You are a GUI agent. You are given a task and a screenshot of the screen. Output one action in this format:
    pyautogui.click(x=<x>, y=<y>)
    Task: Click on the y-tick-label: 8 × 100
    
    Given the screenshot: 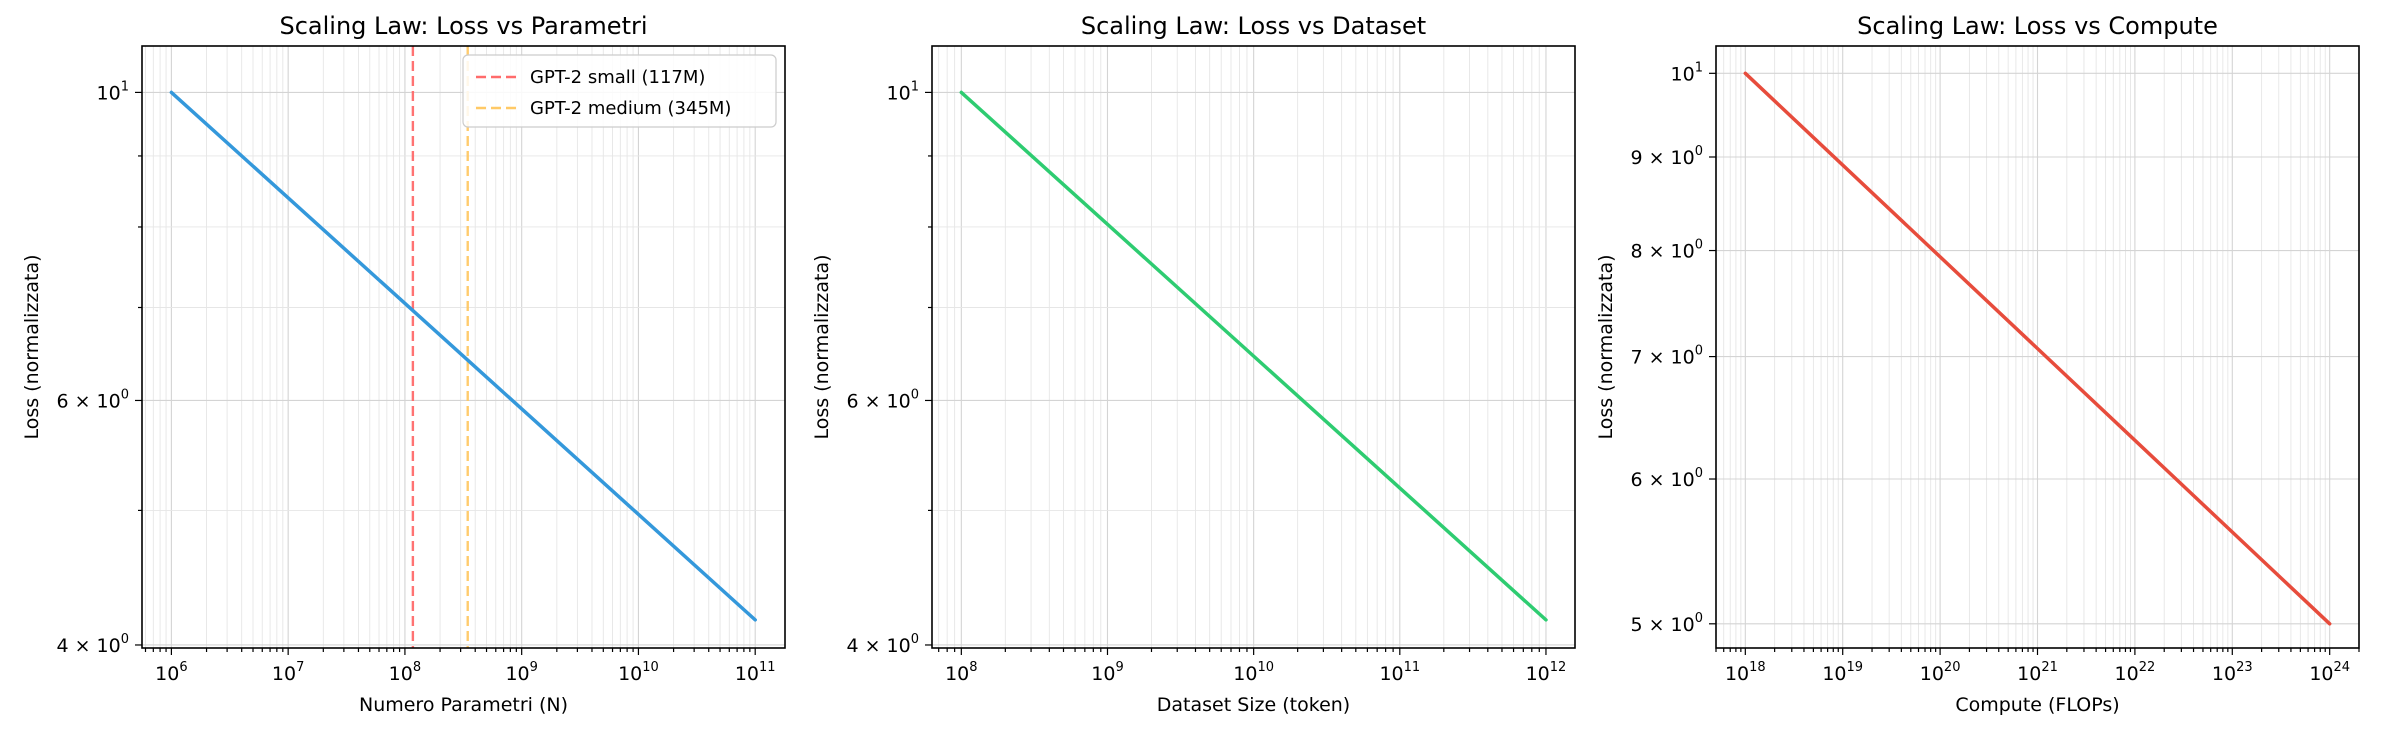 What is the action you would take?
    pyautogui.click(x=1666, y=250)
    